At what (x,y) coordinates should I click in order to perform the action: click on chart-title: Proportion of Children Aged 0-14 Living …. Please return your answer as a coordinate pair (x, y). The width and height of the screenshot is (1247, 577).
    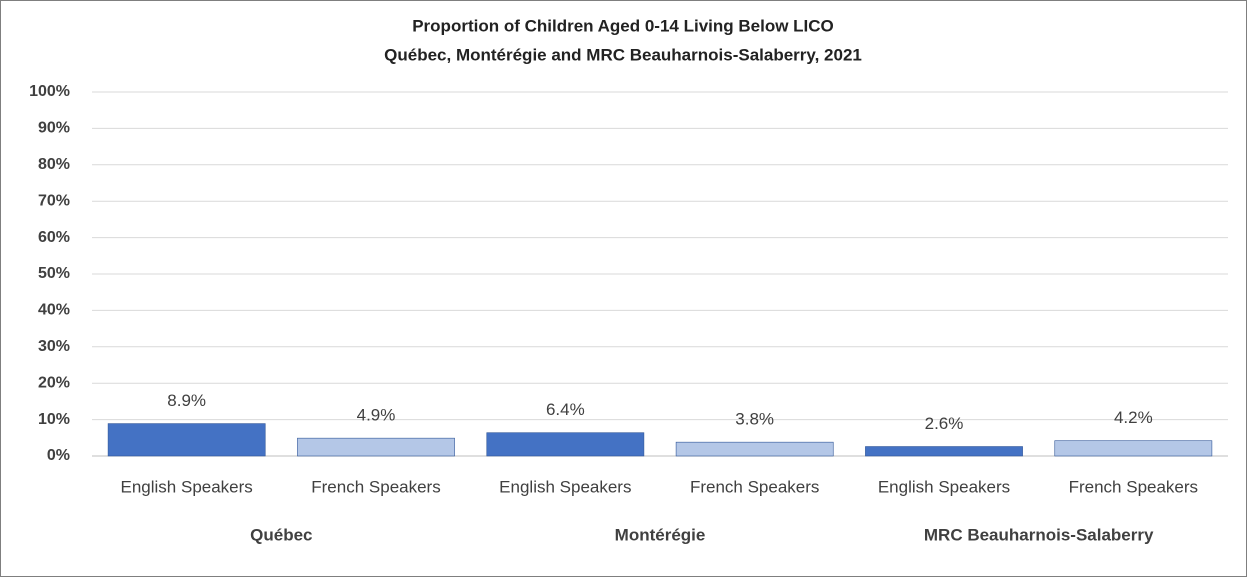
    Looking at the image, I should click on (623, 25).